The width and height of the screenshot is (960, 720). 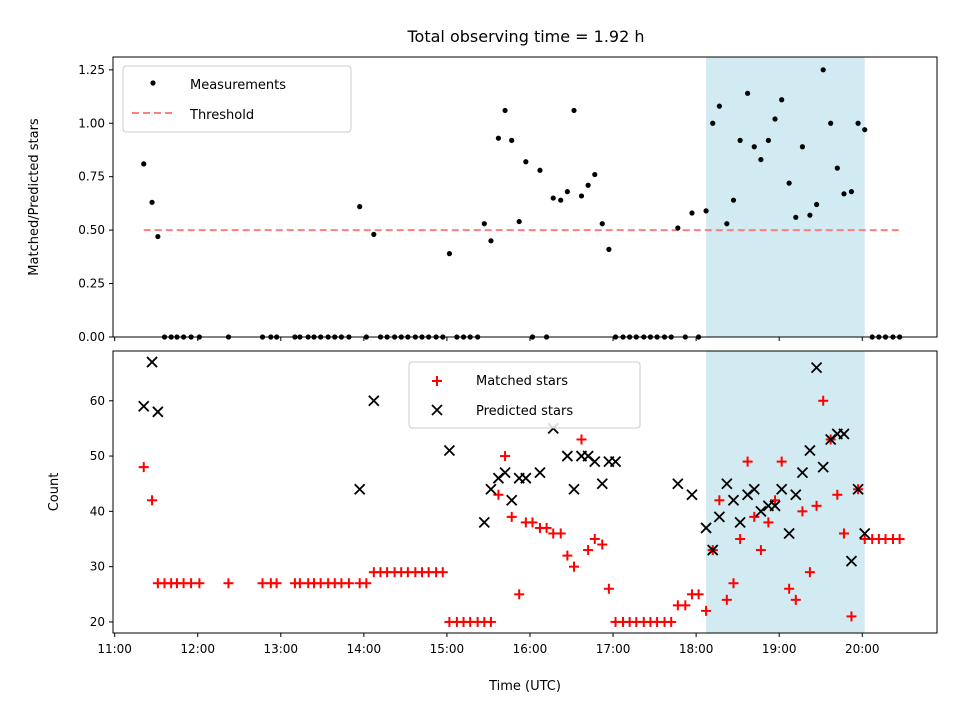 I want to click on bottom-ytick-label: 60, so click(x=97, y=401).